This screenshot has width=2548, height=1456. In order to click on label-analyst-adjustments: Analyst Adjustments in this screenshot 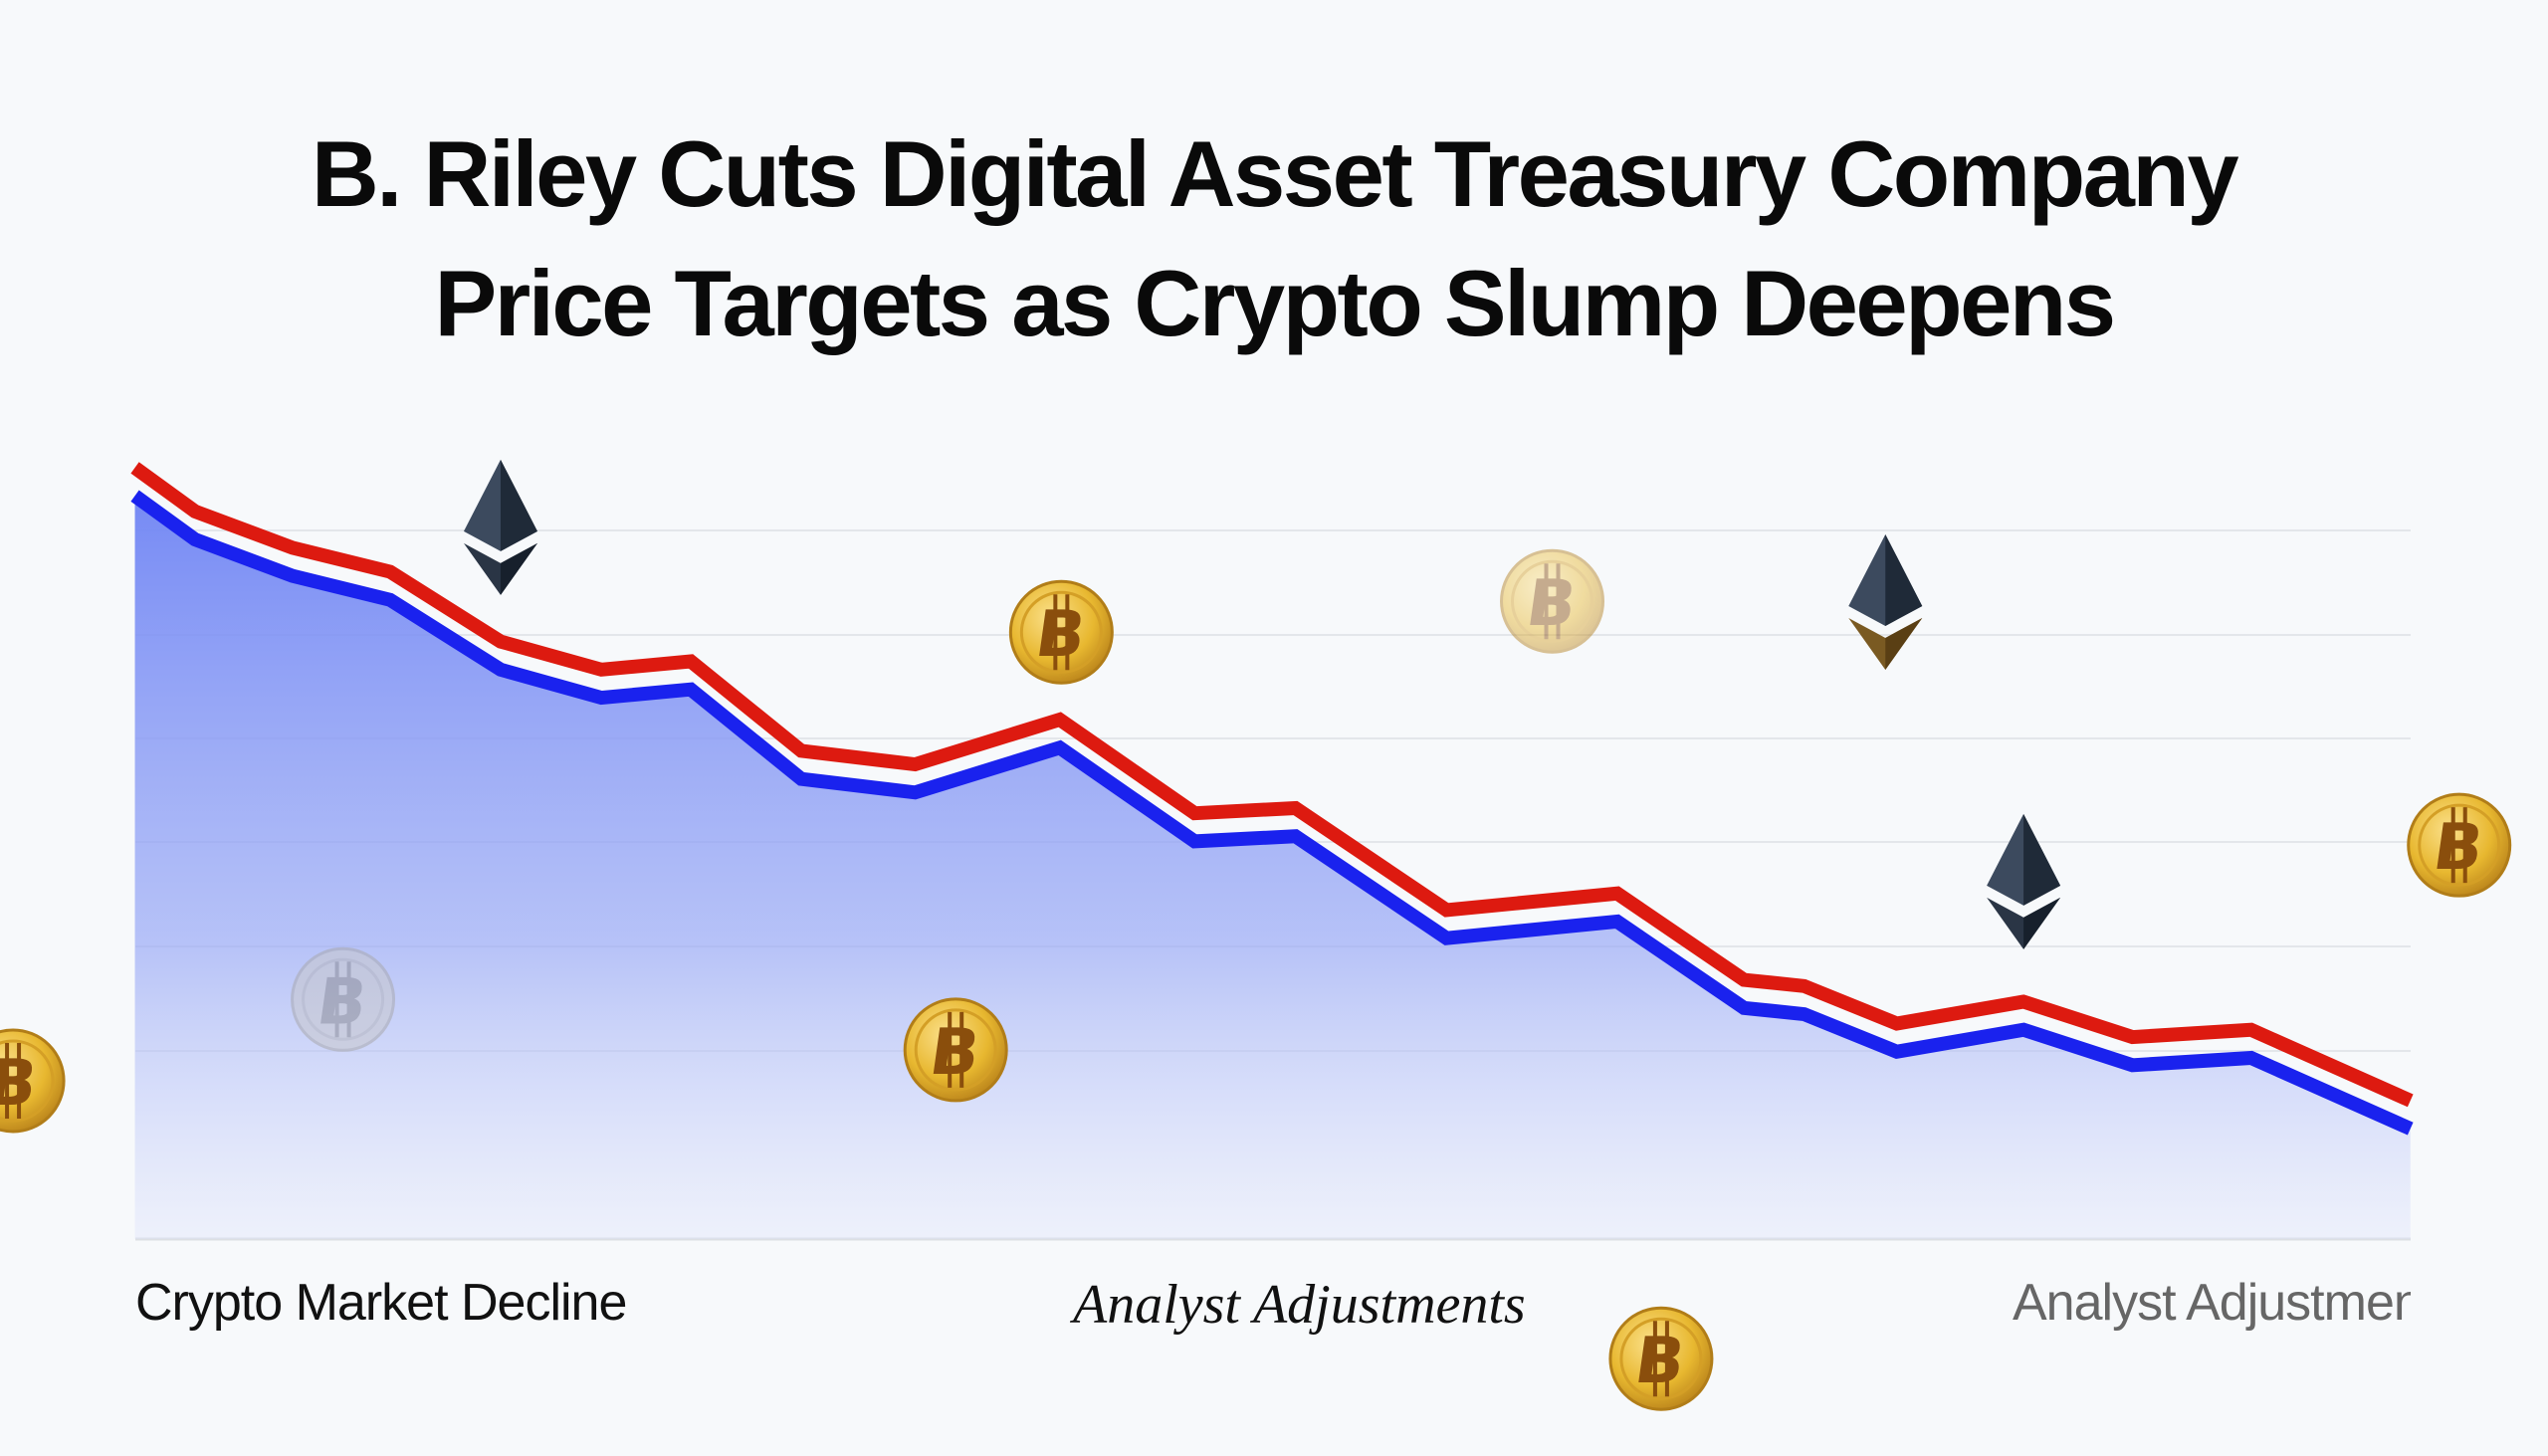, I will do `click(1299, 1305)`.